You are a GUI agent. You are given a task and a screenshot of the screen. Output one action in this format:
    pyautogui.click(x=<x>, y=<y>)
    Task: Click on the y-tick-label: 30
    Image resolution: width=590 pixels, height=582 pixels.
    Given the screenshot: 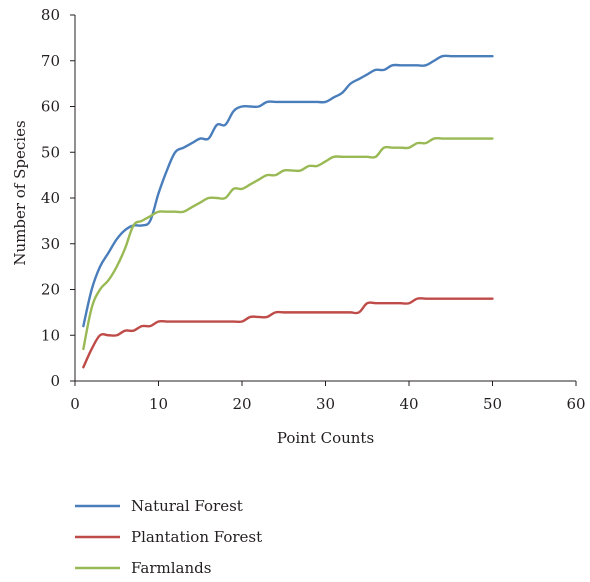 What is the action you would take?
    pyautogui.click(x=50, y=244)
    